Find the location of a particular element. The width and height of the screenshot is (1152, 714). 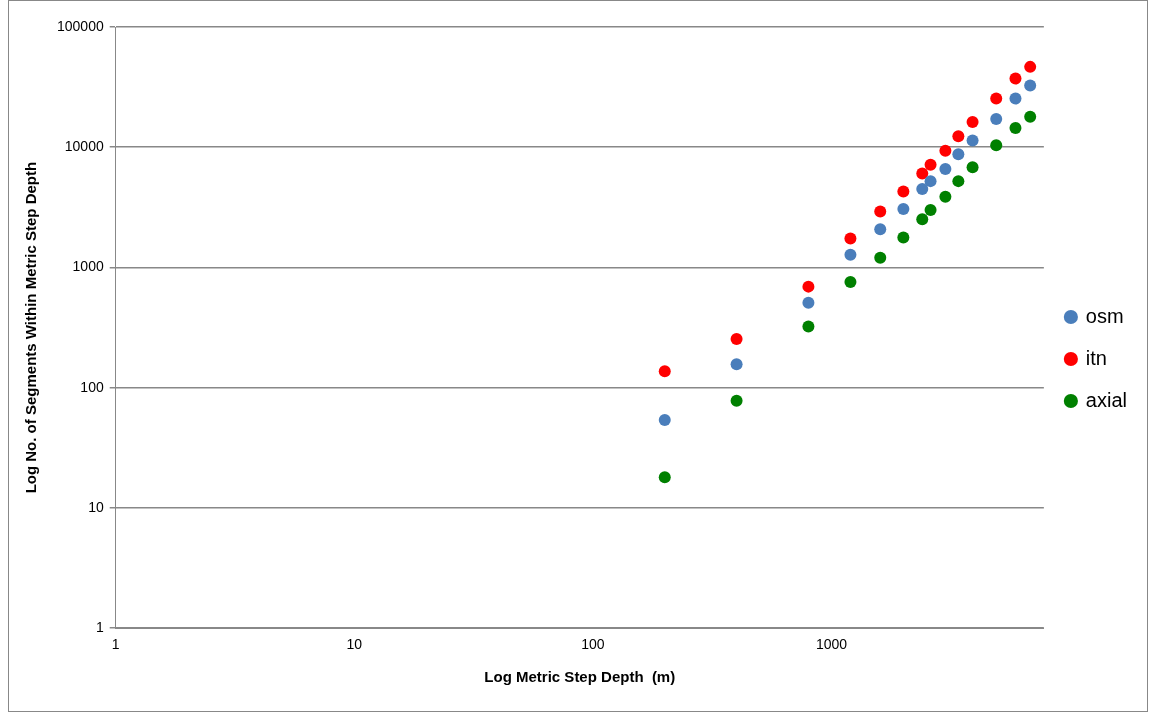

y-tick-label: 10 is located at coordinates (96, 506).